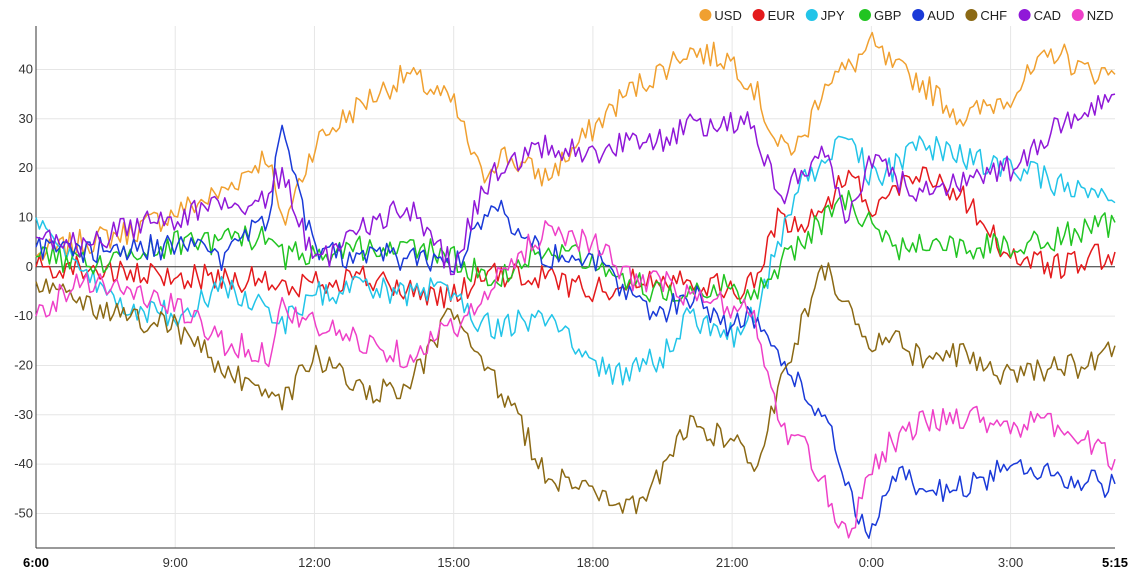  Describe the element at coordinates (781, 15) in the screenshot. I see `legend-label-eur: EUR` at that location.